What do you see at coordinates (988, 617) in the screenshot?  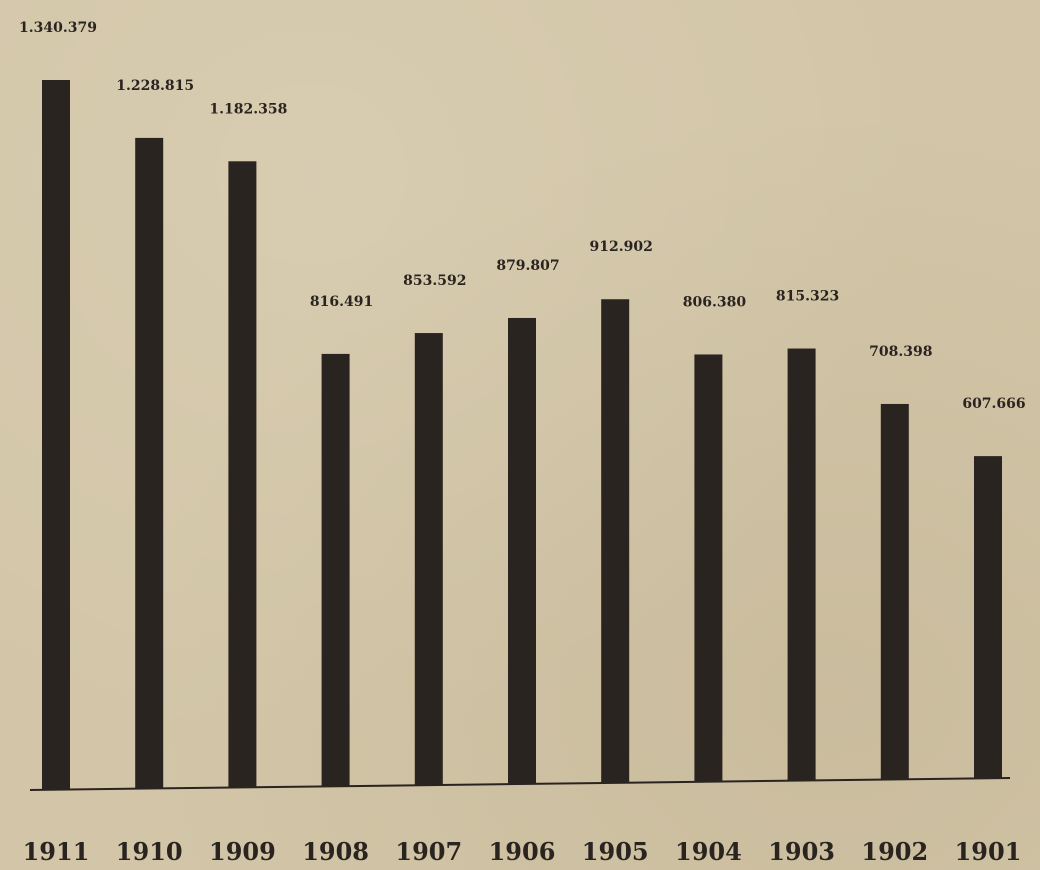 I see `bar-1901` at bounding box center [988, 617].